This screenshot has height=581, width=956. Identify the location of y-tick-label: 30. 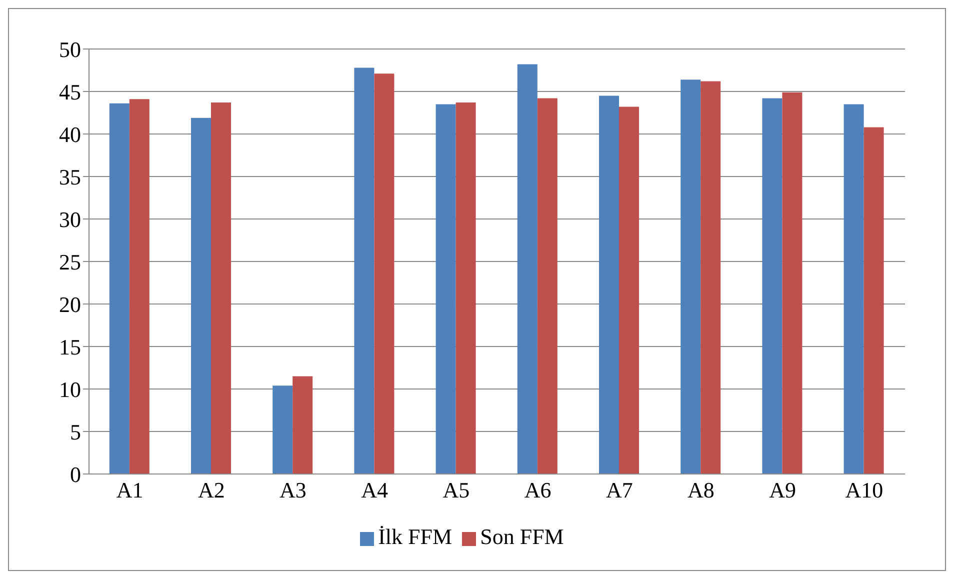
(70, 219).